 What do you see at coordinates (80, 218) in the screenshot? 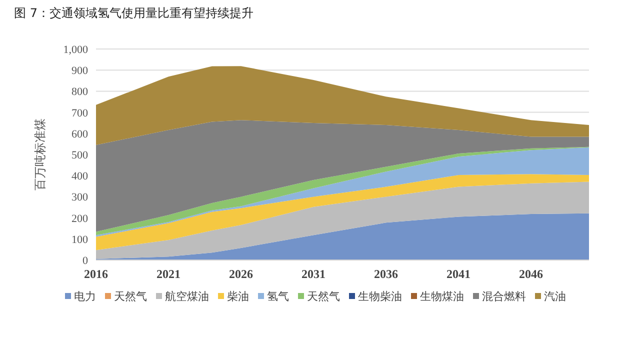
I see `y-tick-label: 200` at bounding box center [80, 218].